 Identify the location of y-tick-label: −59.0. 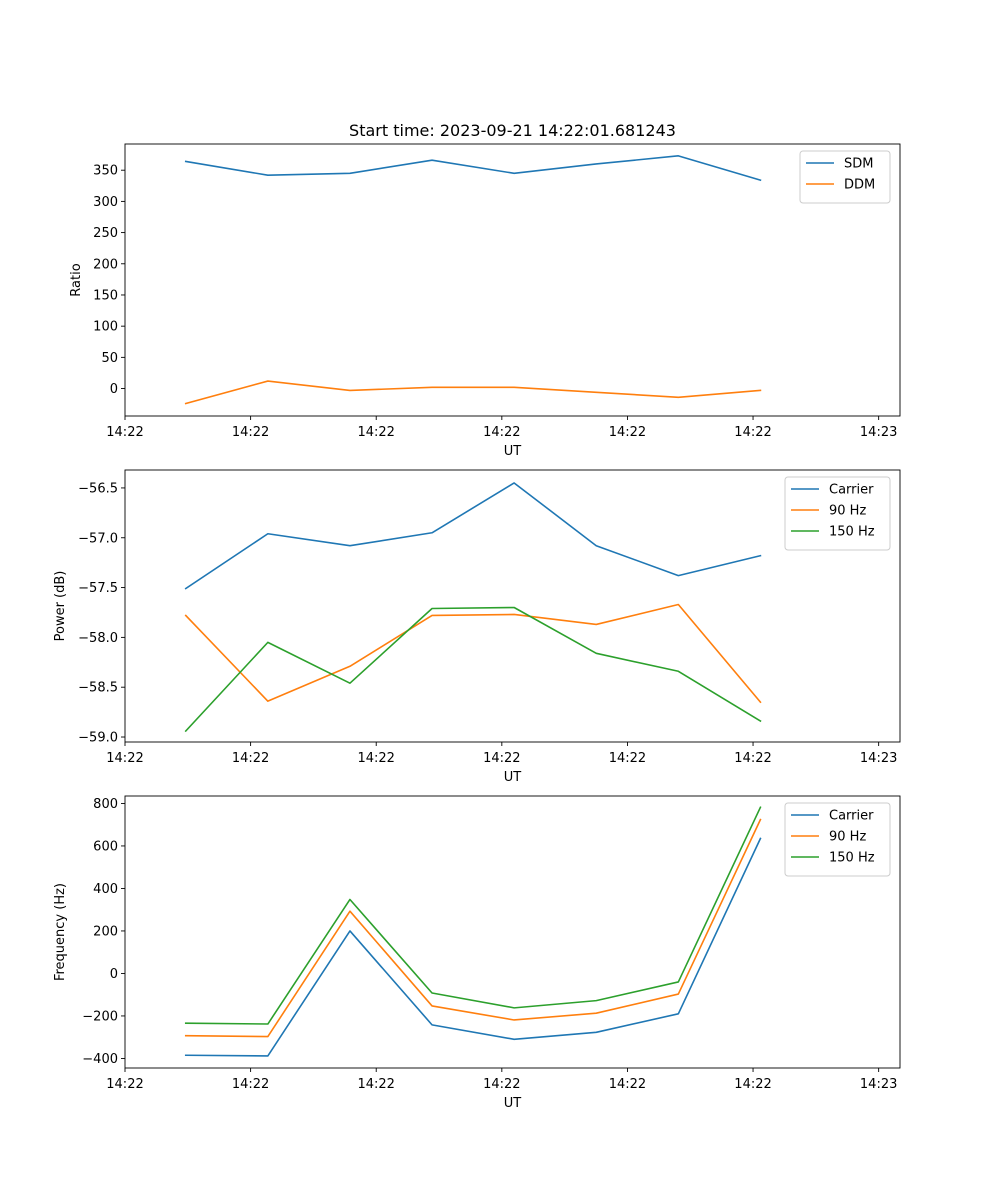
(98, 738).